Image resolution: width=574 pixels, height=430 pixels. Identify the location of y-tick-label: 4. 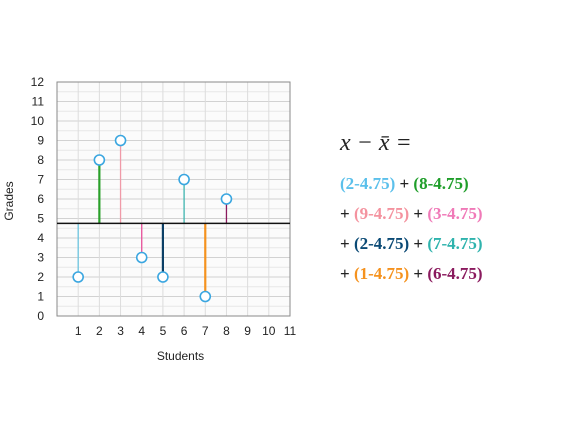
(40, 238).